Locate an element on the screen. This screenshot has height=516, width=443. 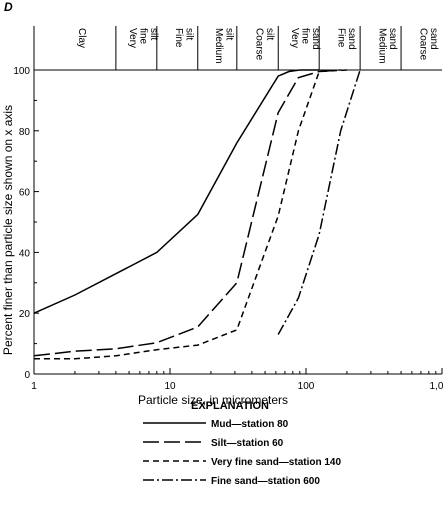
size-class-label: Coarsesilt is located at coordinates (264, 44).